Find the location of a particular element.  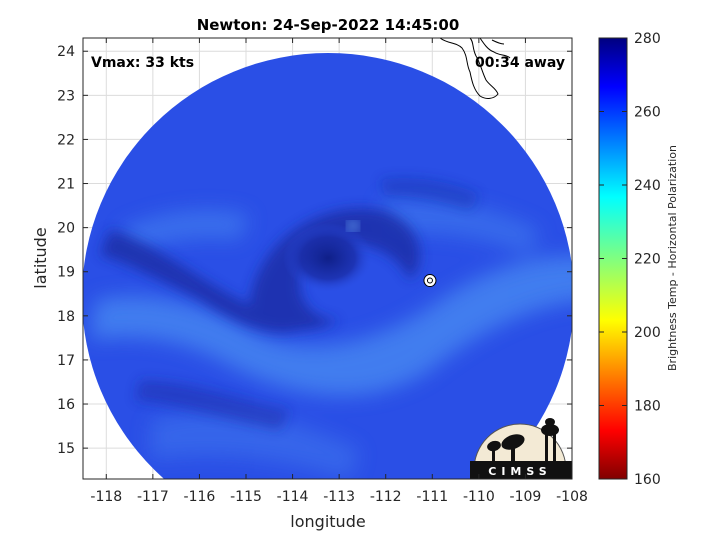

y-tick-label: 15 is located at coordinates (66, 449).